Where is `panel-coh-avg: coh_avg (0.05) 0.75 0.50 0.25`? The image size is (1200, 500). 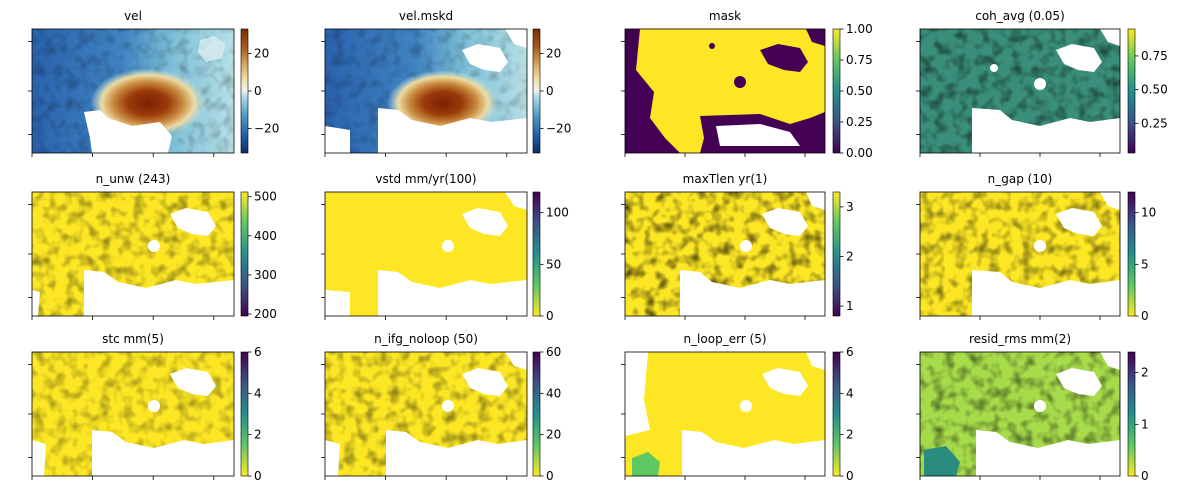 panel-coh-avg: coh_avg (0.05) 0.75 0.50 0.25 is located at coordinates (1042, 83).